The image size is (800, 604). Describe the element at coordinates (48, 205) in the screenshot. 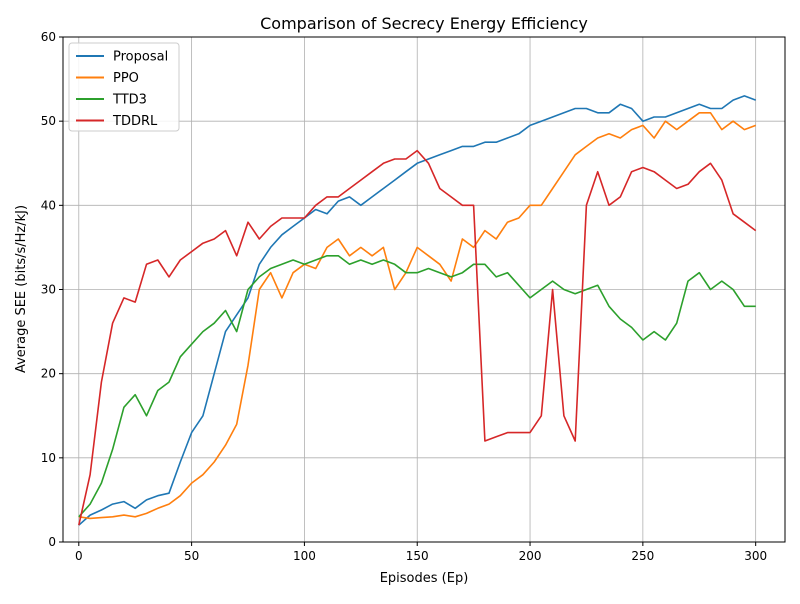

I see `y-tick-label: 40` at that location.